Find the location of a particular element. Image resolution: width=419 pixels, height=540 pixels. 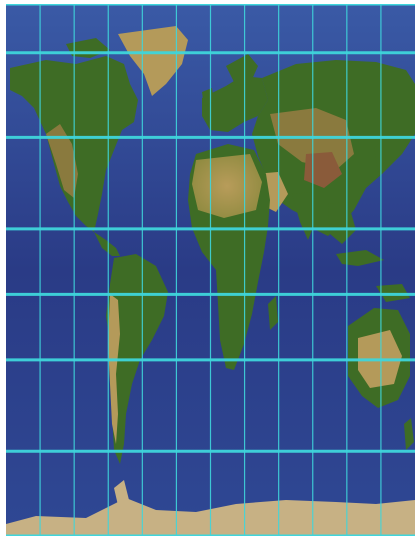

greenland is located at coordinates (153, 61).